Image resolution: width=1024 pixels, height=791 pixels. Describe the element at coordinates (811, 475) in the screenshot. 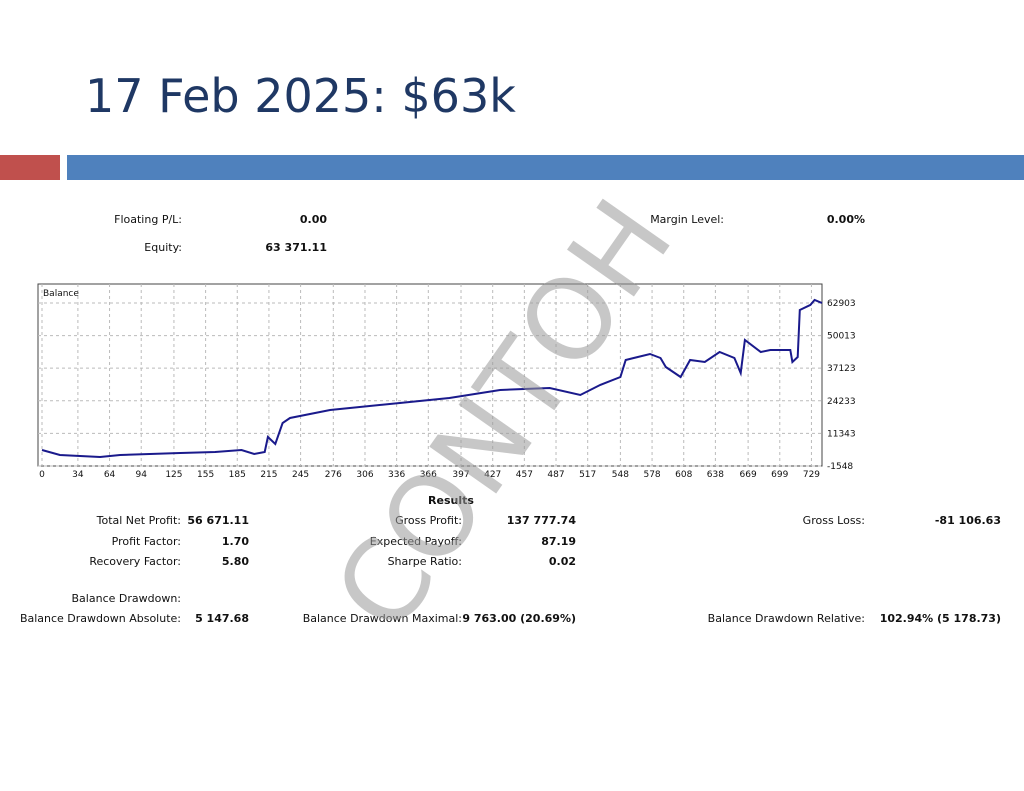

I see `x-tick-label: 729` at that location.